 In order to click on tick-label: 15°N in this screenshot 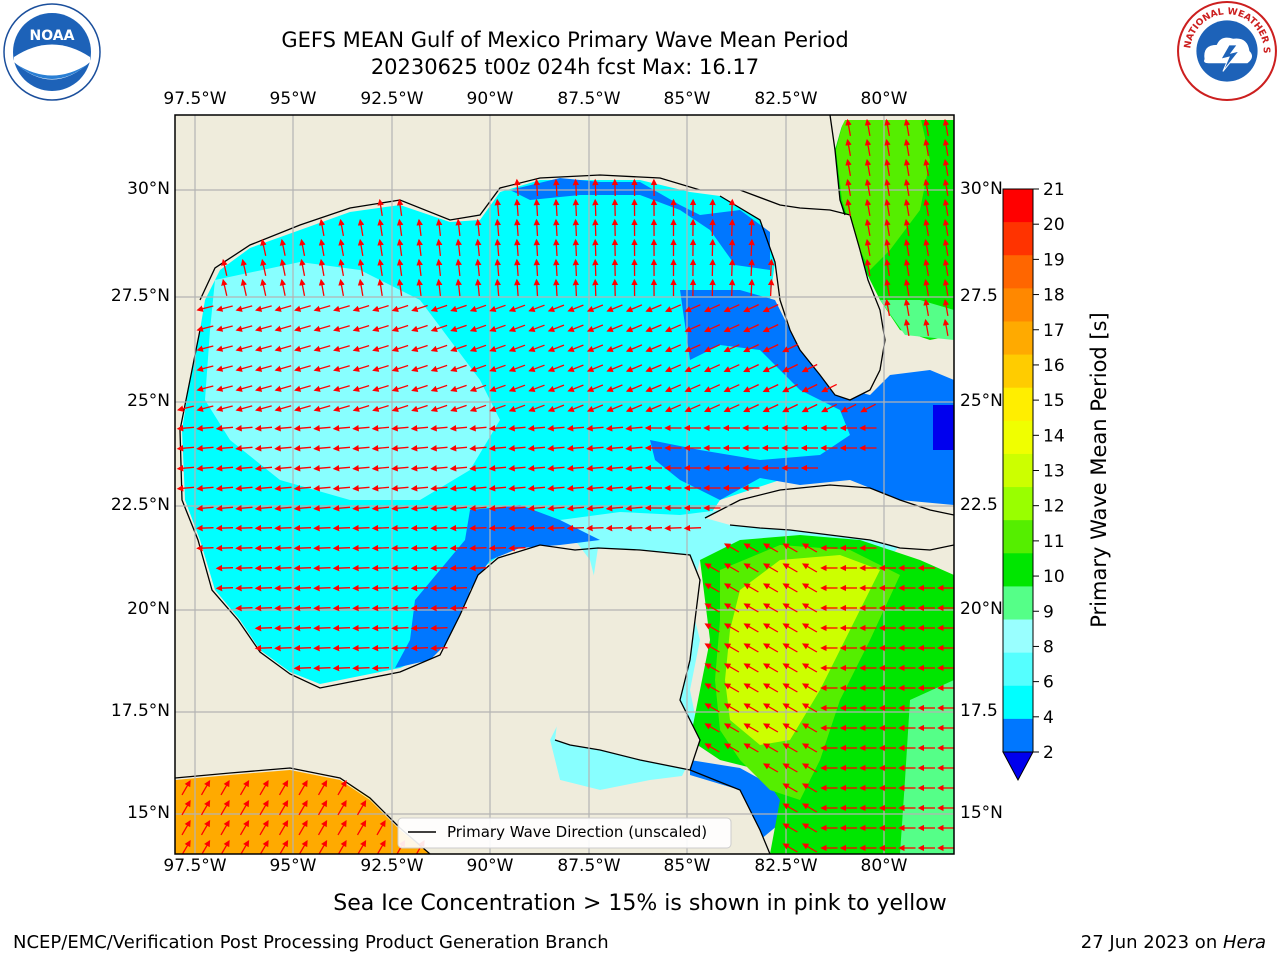, I will do `click(981, 813)`.